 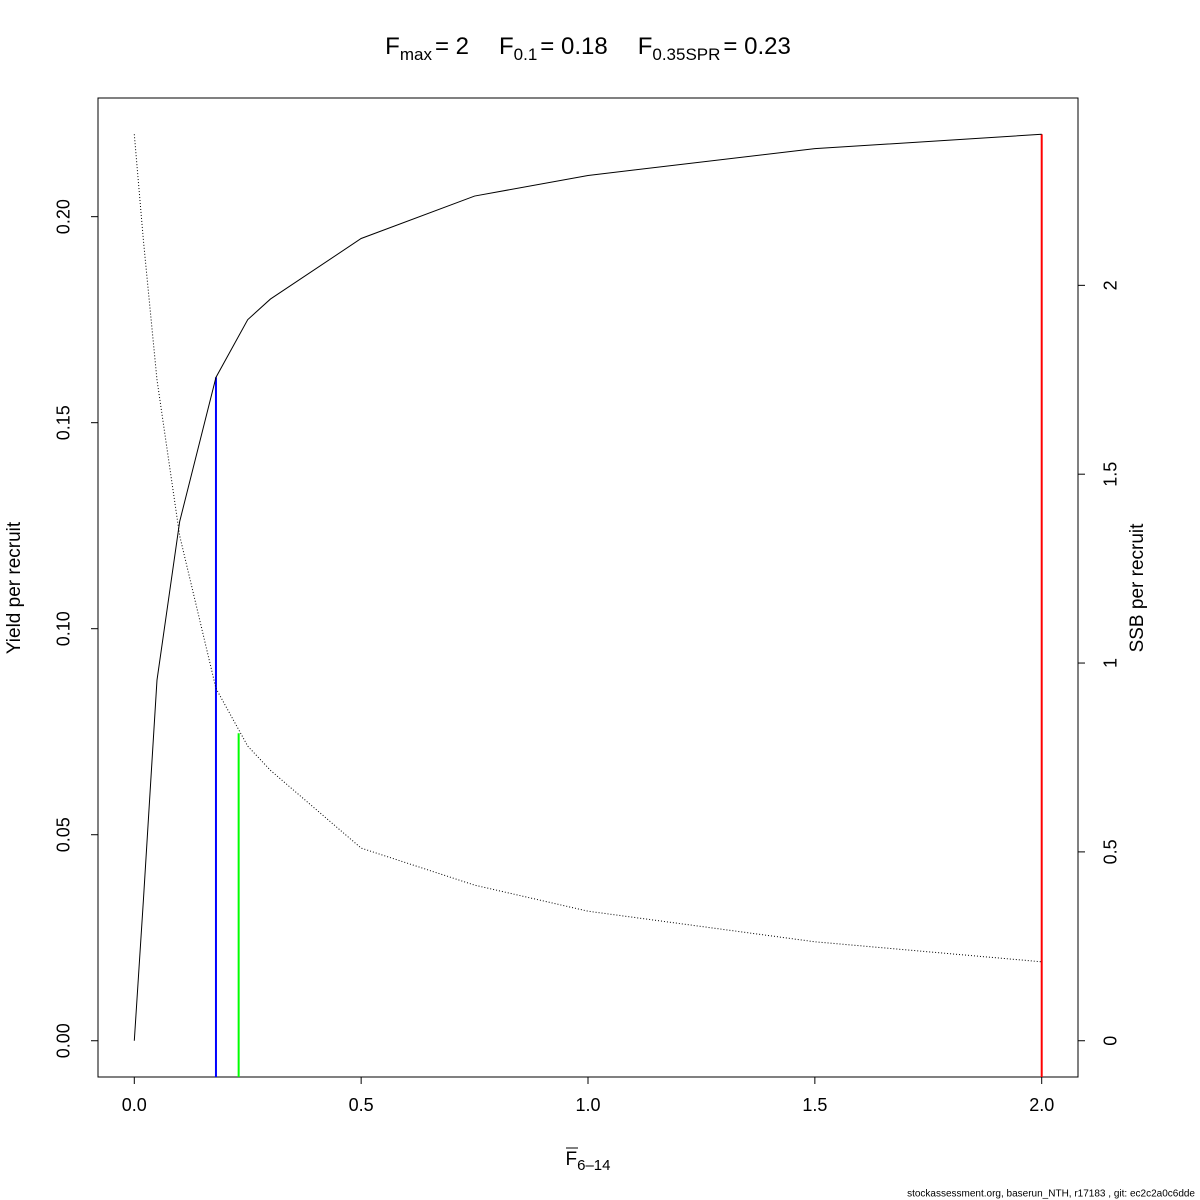 I want to click on chart-title: Fmax = 2 F0.1 = 0.18 F0.35SPR = 0.23, so click(x=588, y=48).